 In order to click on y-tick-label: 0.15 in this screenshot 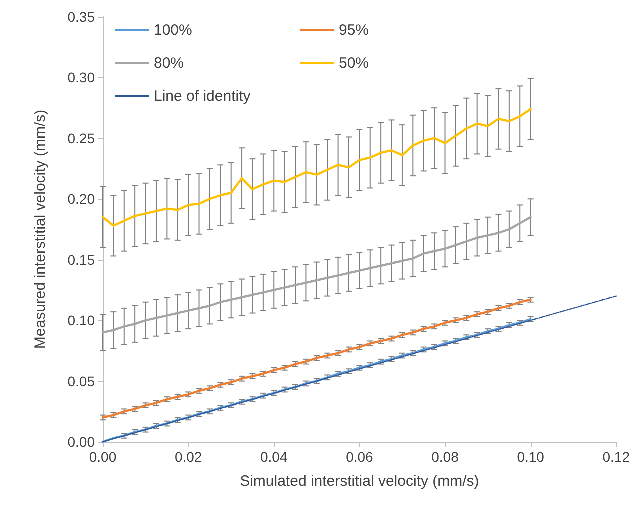, I will do `click(82, 260)`.